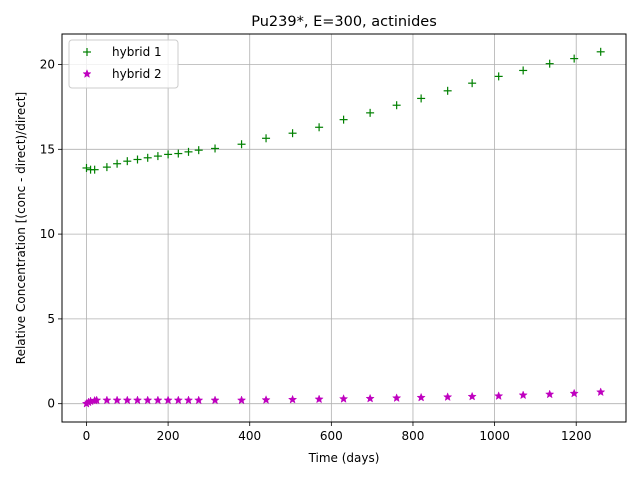  I want to click on legend-marker-plus, so click(87, 52).